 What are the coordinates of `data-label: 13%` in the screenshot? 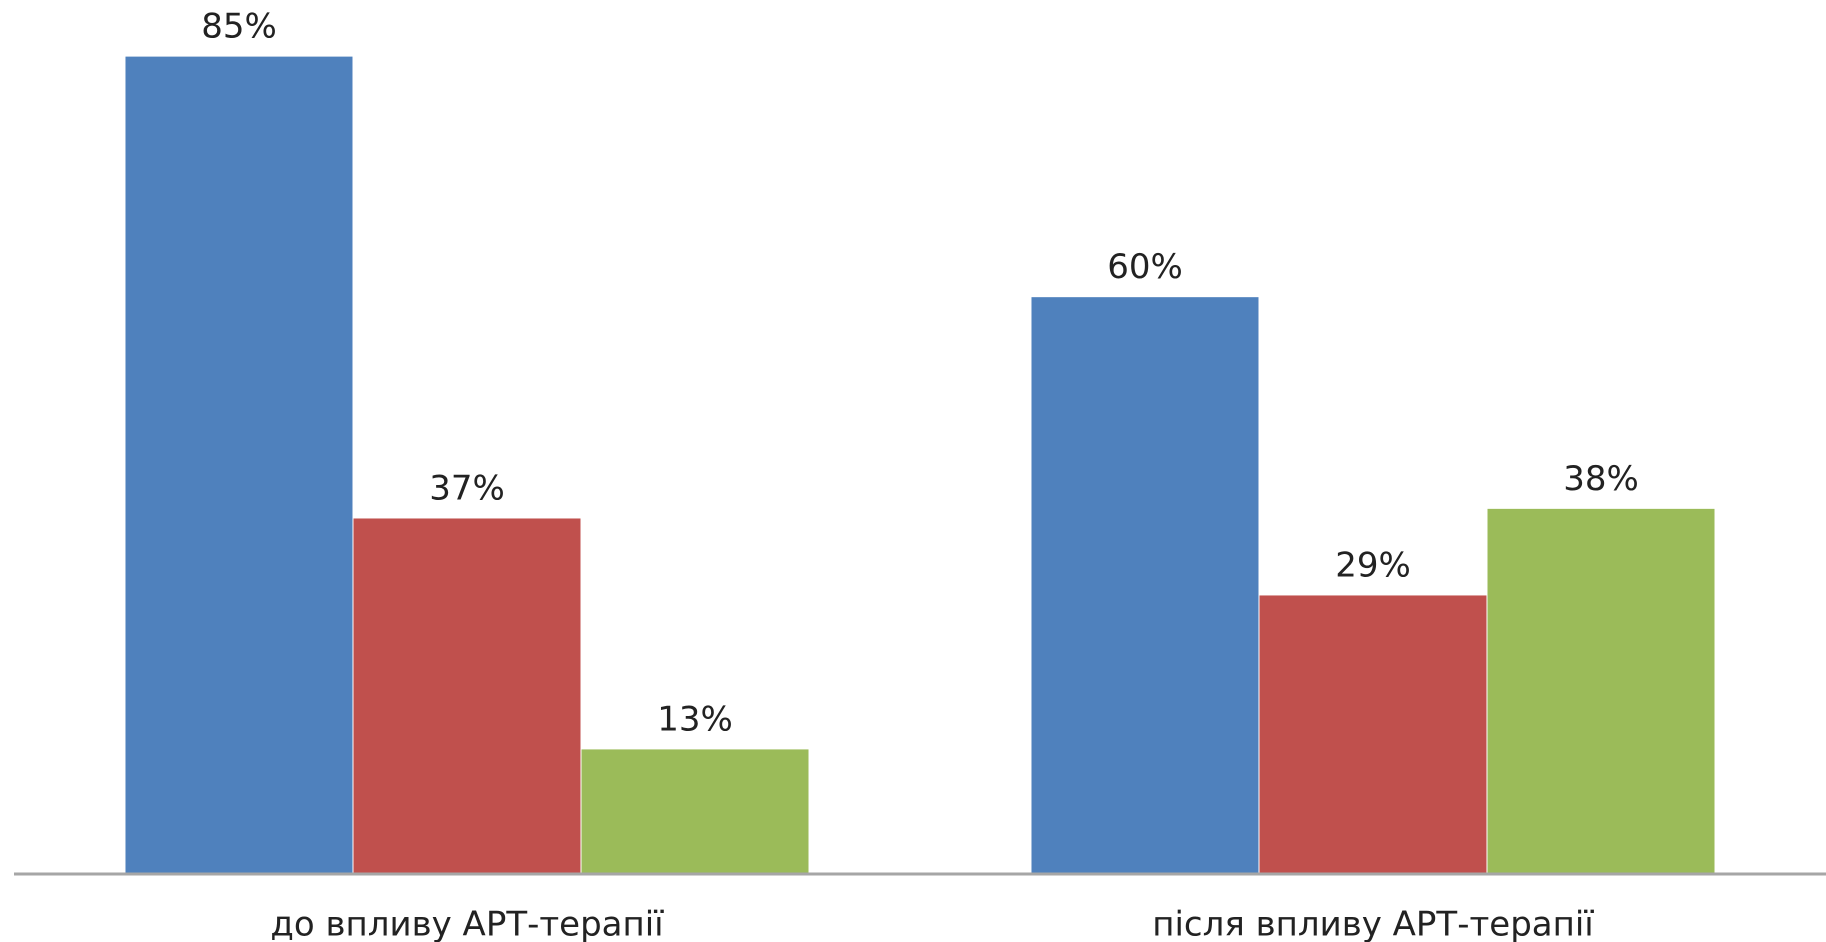 It's located at (695, 719).